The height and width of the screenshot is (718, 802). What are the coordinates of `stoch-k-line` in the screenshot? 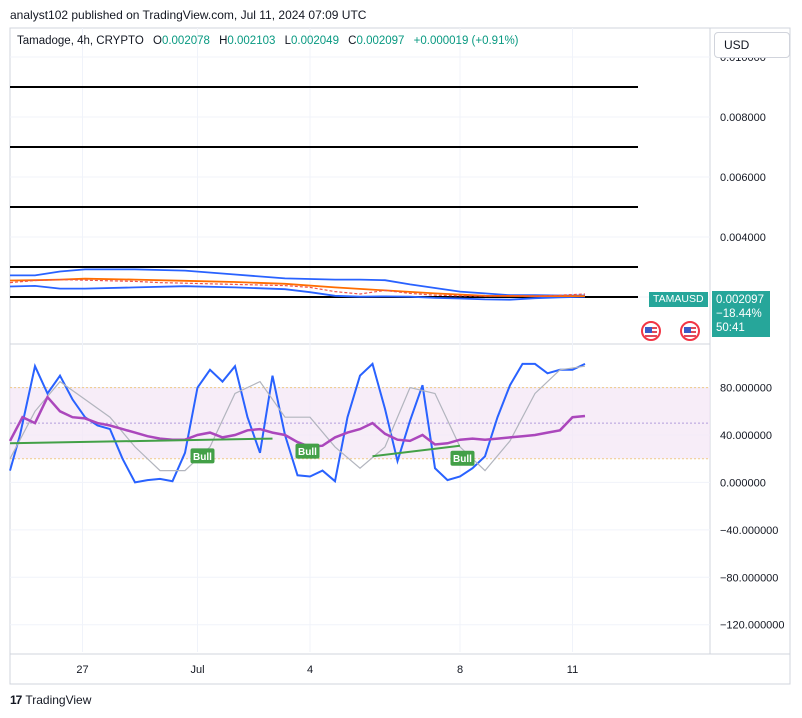 It's located at (297, 423).